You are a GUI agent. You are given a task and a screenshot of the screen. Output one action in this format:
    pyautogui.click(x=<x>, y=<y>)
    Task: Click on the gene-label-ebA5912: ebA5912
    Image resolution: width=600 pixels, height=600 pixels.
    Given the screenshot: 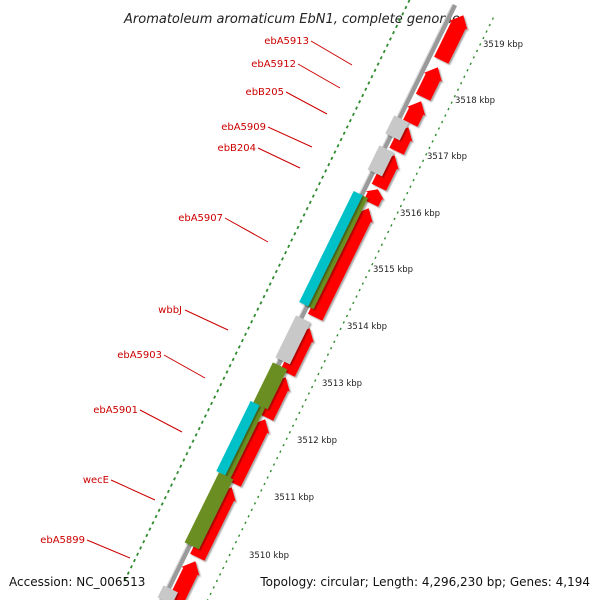 What is the action you would take?
    pyautogui.click(x=273, y=64)
    